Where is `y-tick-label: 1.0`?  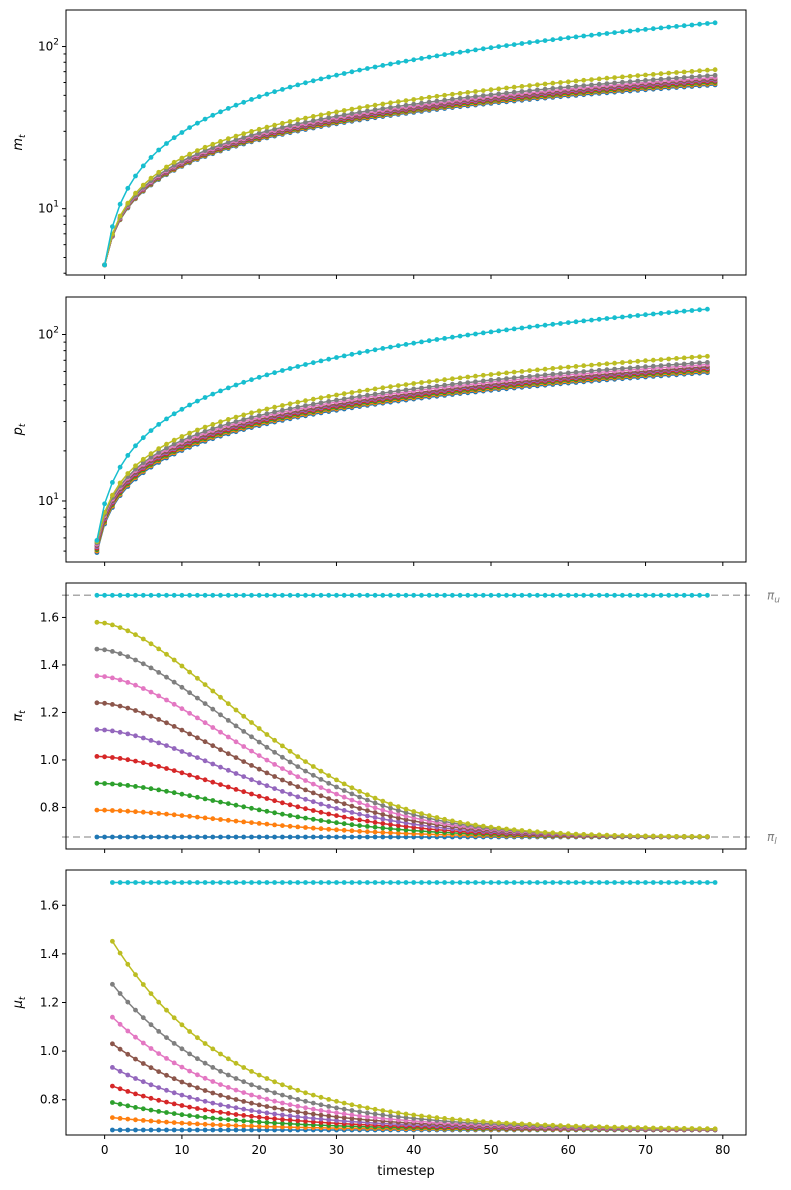
y-tick-label: 1.0 is located at coordinates (49, 760).